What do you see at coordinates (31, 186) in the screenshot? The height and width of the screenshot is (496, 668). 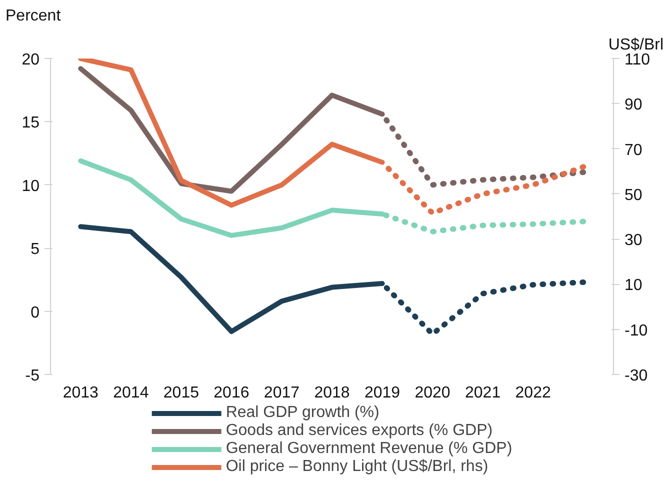 I see `y-tick-label: 10` at bounding box center [31, 186].